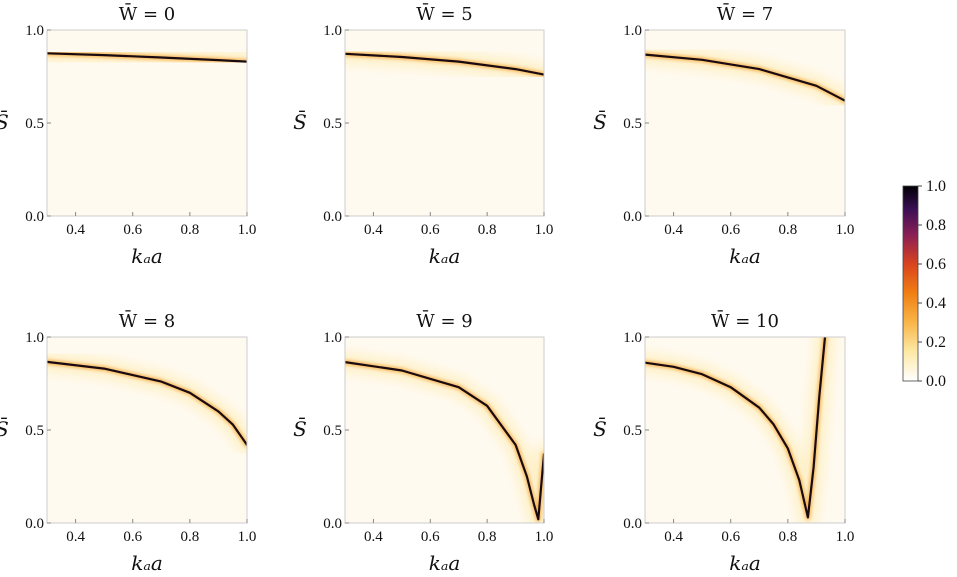  What do you see at coordinates (936, 381) in the screenshot?
I see `colorbar-tick-label: 0.0` at bounding box center [936, 381].